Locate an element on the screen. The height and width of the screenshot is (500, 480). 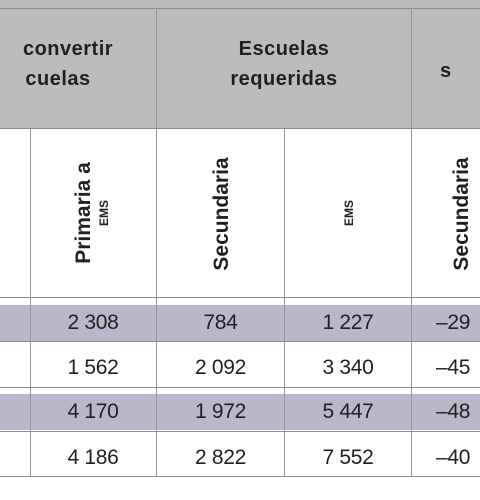
table-cell: 1 972 is located at coordinates (220, 411).